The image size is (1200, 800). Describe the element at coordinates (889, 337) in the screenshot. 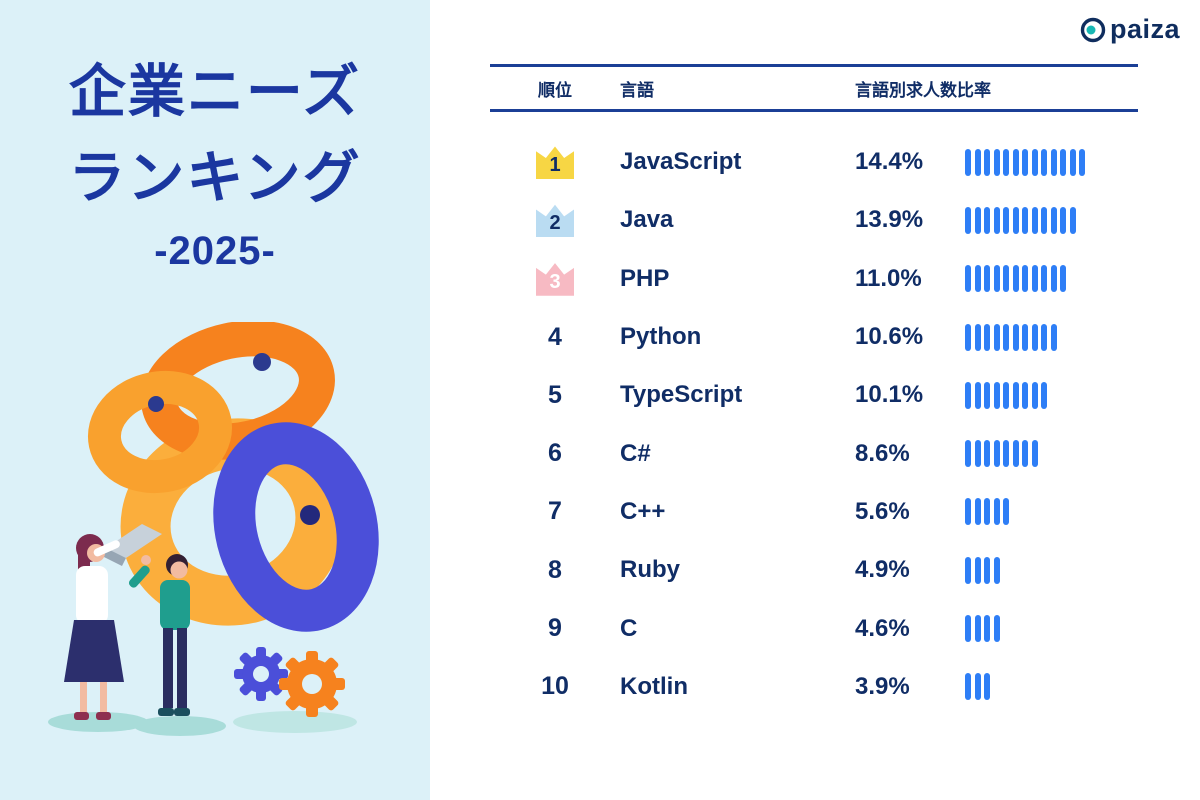

I see `ratio-value: 10.6%` at that location.